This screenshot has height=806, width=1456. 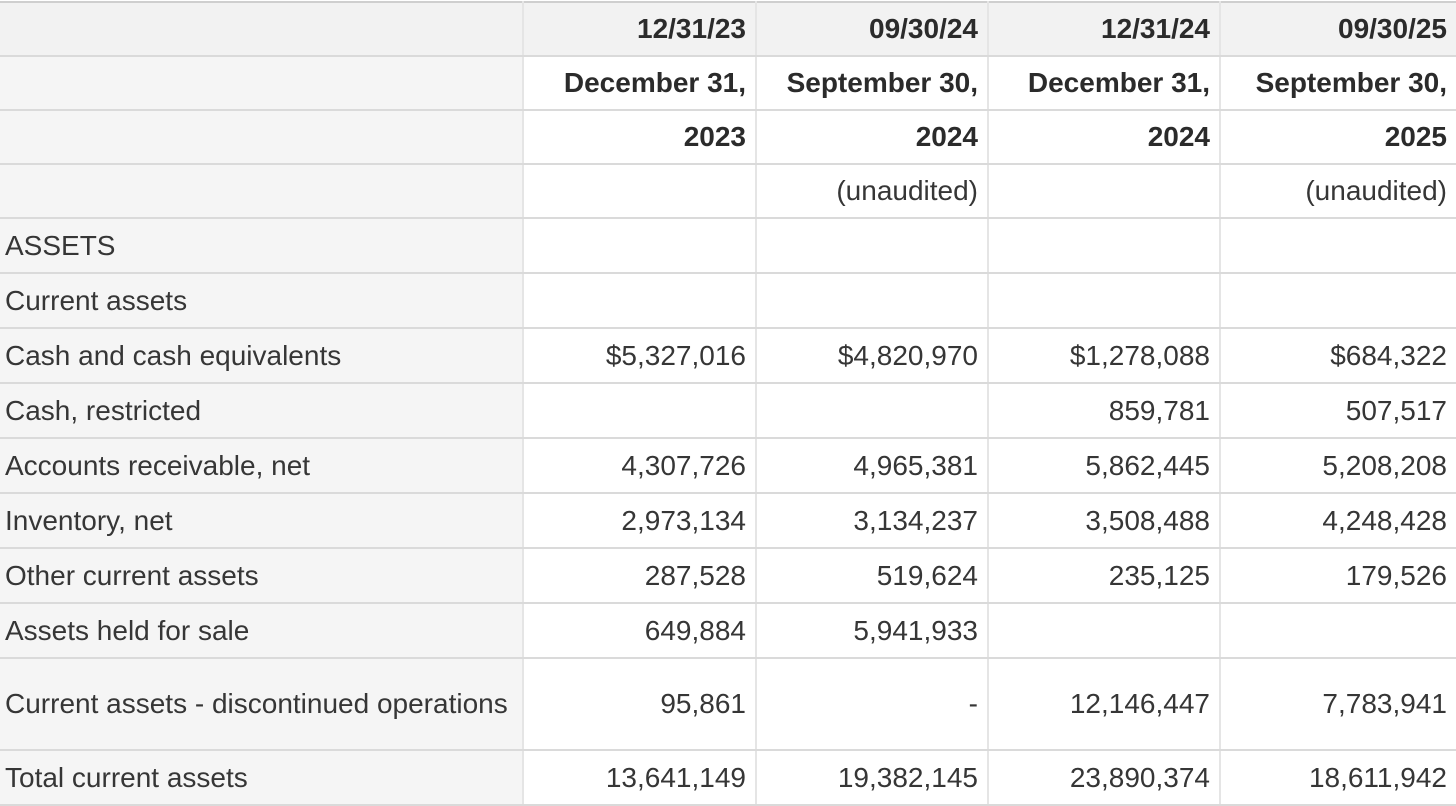 I want to click on row-label: Assets held for sale, so click(x=262, y=631).